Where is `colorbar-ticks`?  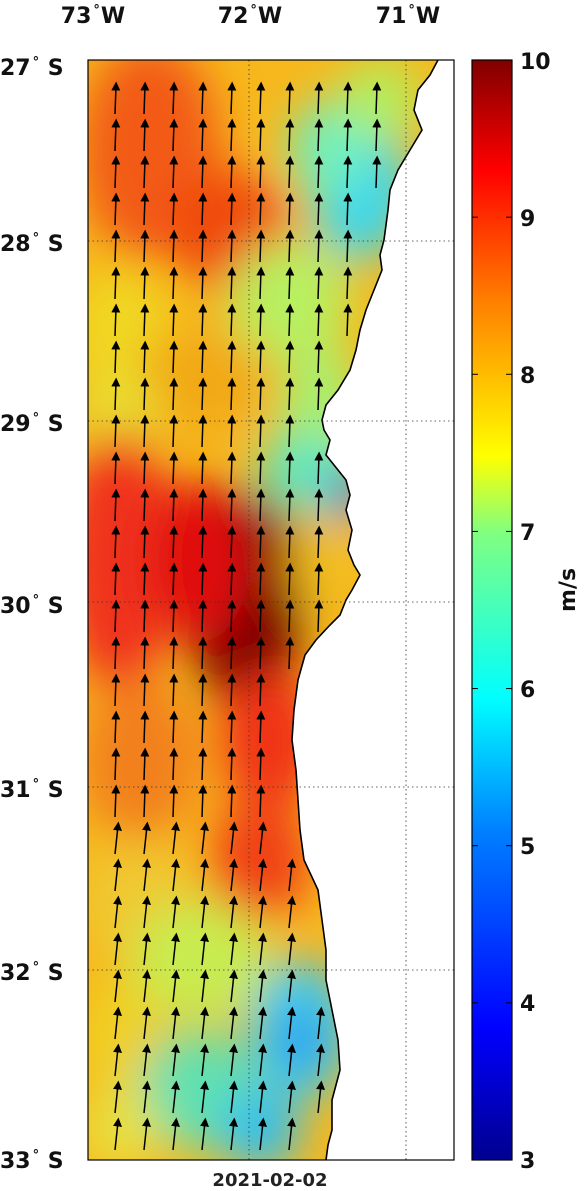 colorbar-ticks is located at coordinates (492, 610).